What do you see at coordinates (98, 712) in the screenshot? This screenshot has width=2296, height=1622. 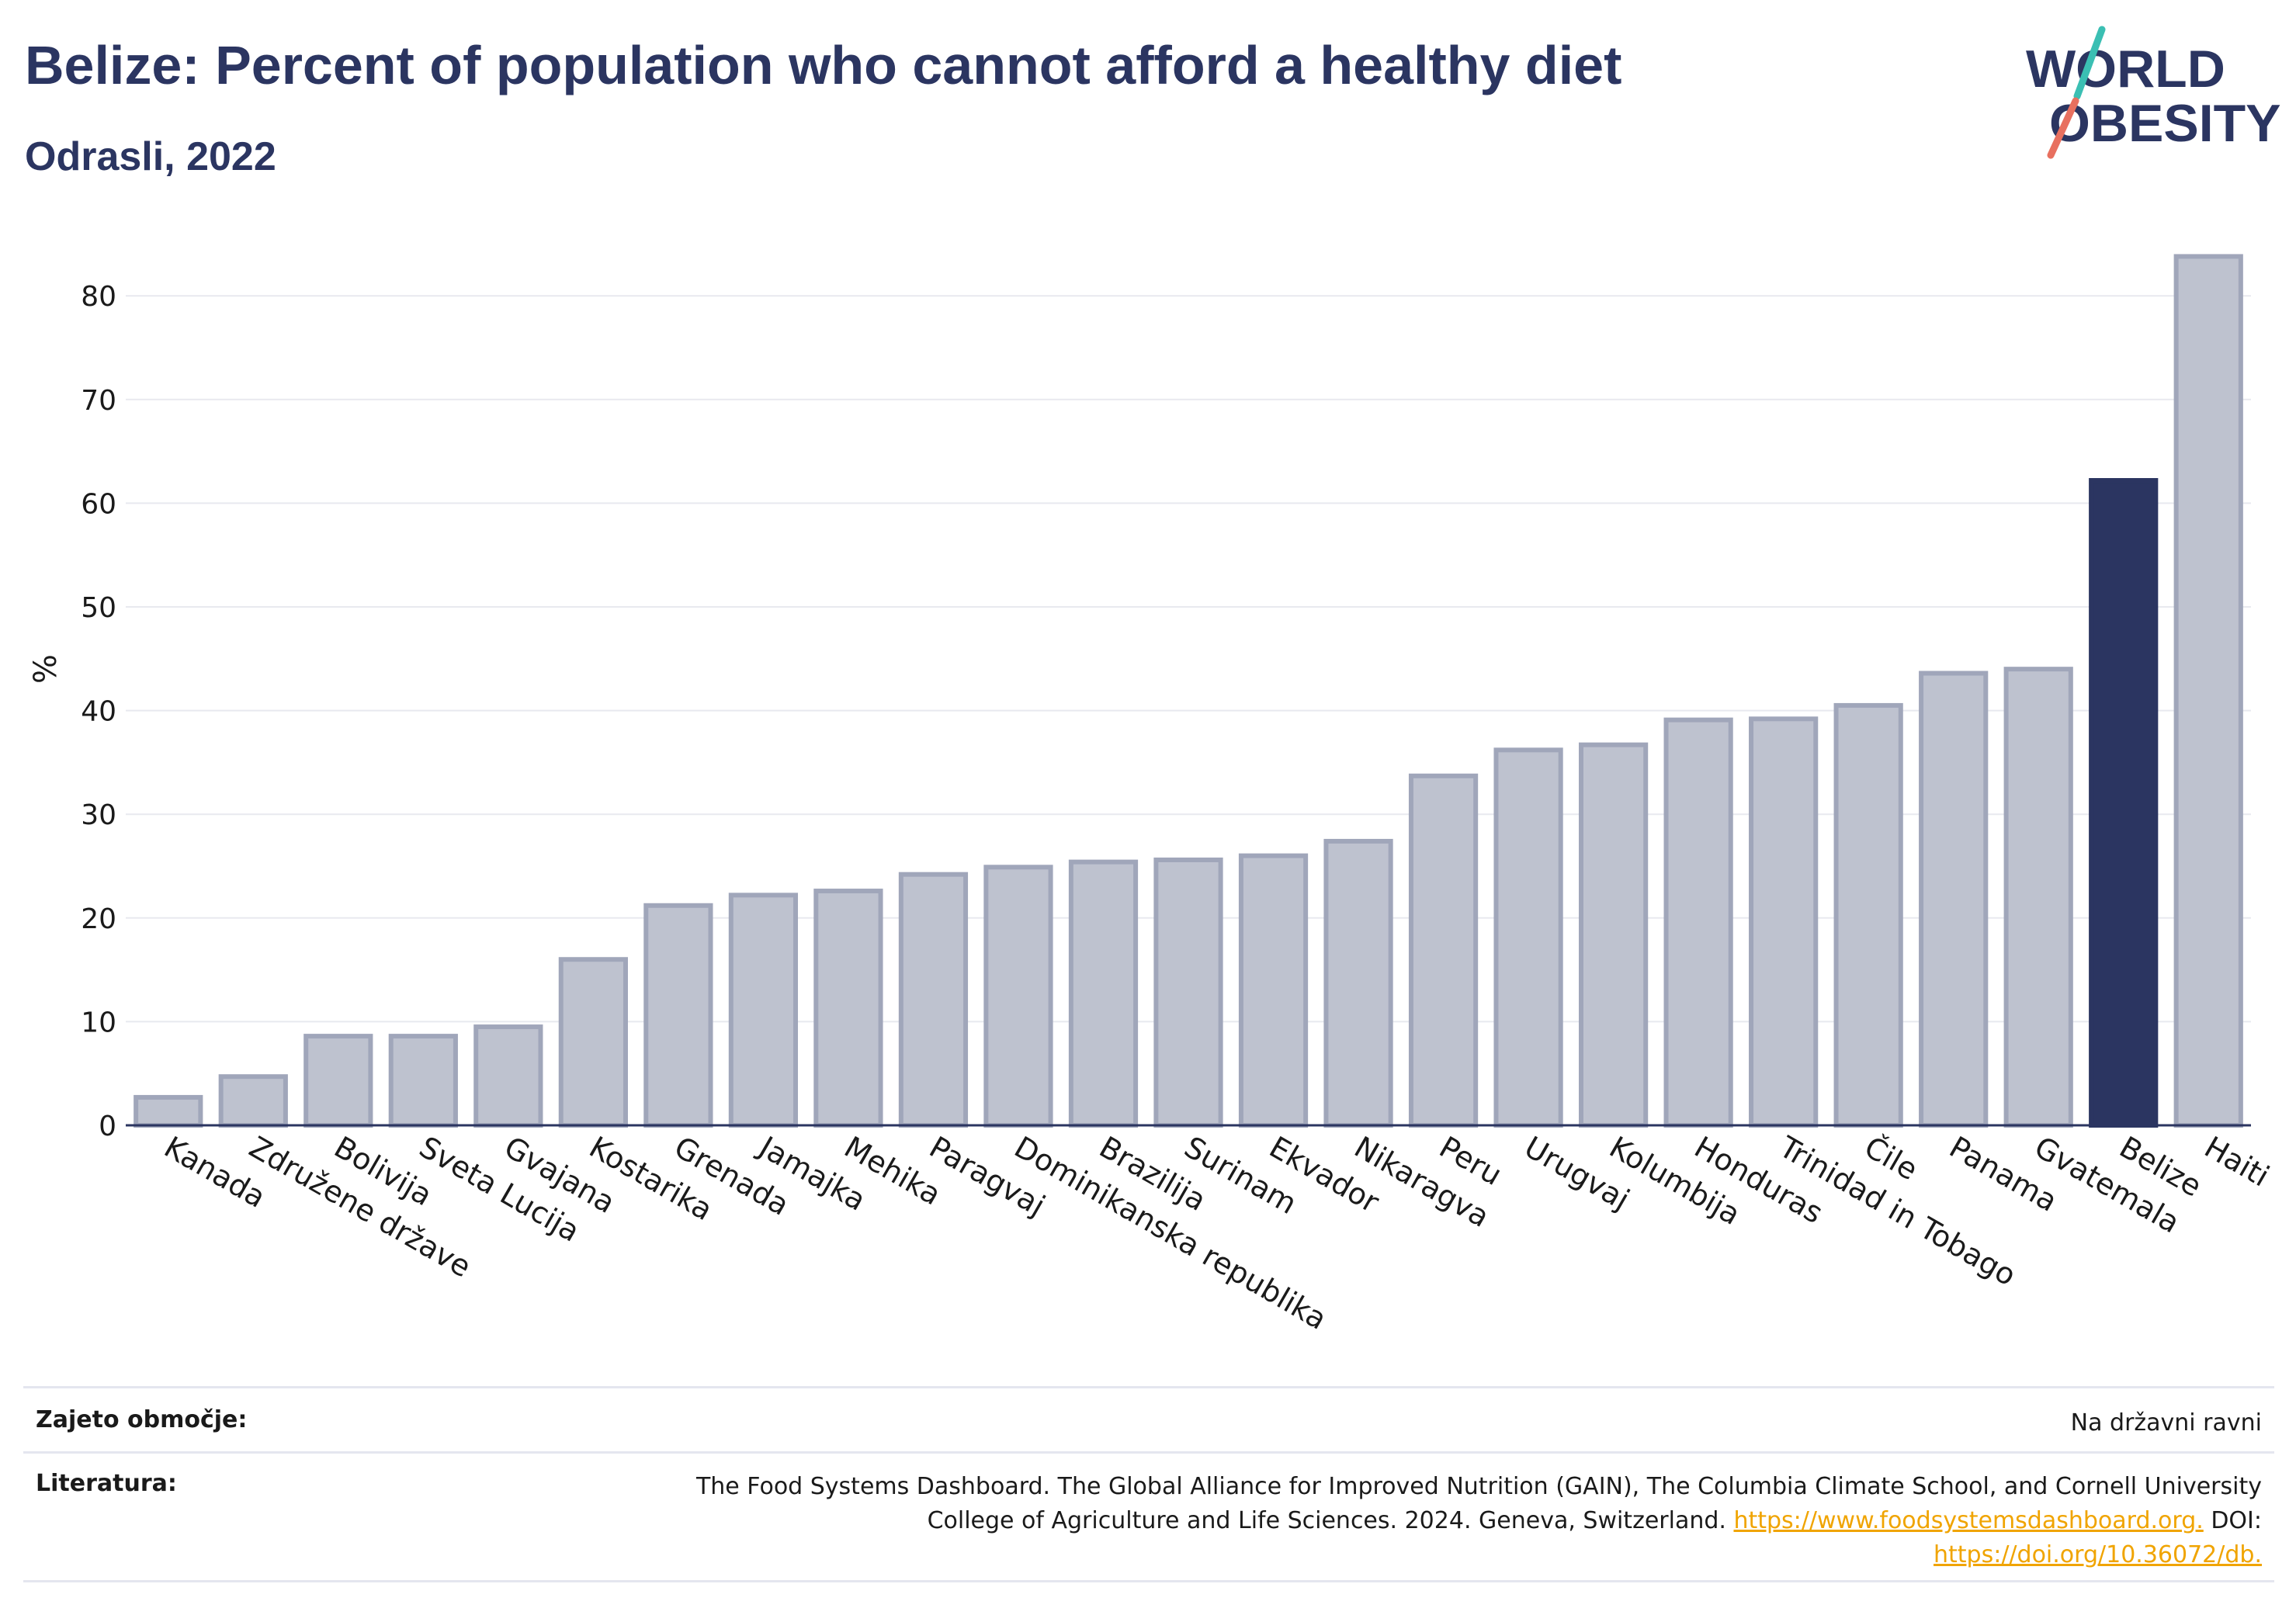 I see `y-tick-label: 40` at bounding box center [98, 712].